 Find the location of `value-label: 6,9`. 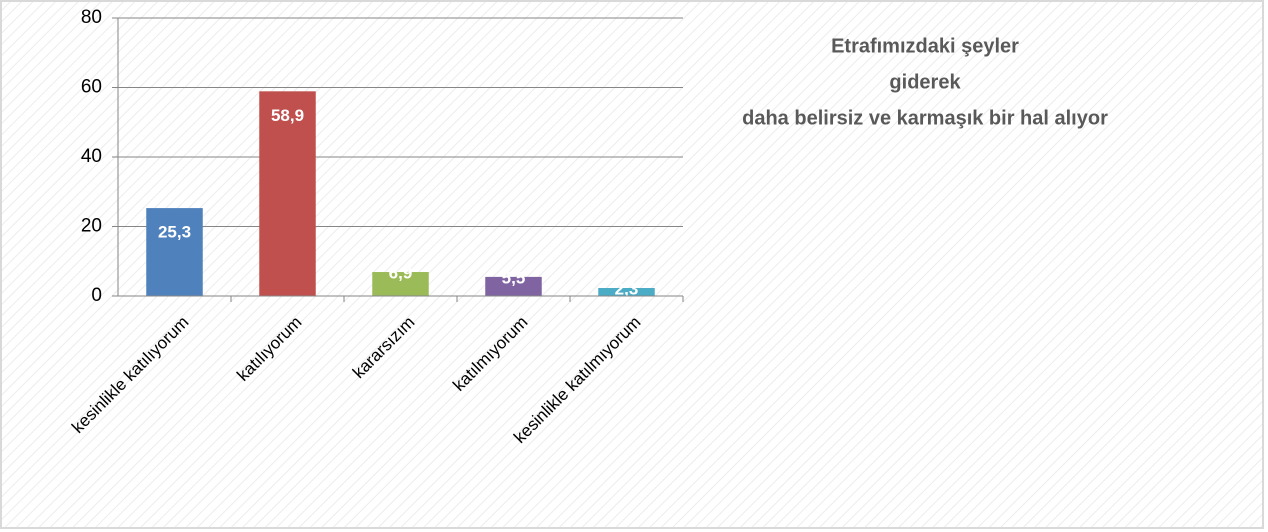

value-label: 6,9 is located at coordinates (401, 273).